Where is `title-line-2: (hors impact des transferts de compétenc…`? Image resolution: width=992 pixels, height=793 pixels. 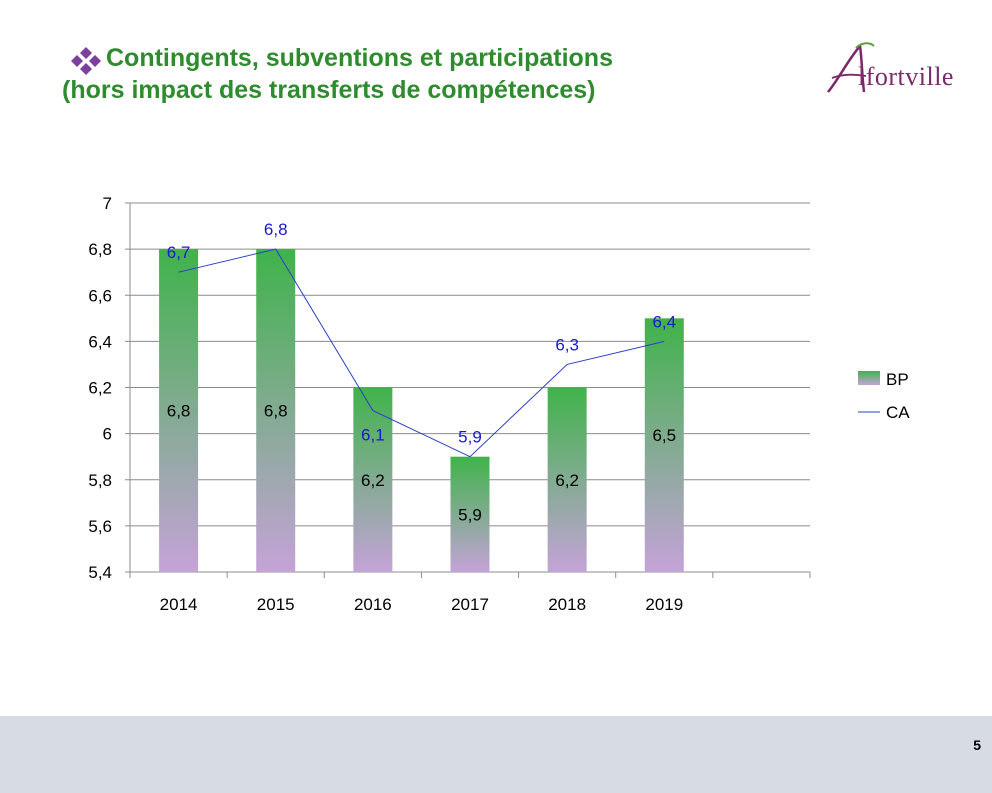
title-line-2: (hors impact des transferts de compétenc… is located at coordinates (422, 90).